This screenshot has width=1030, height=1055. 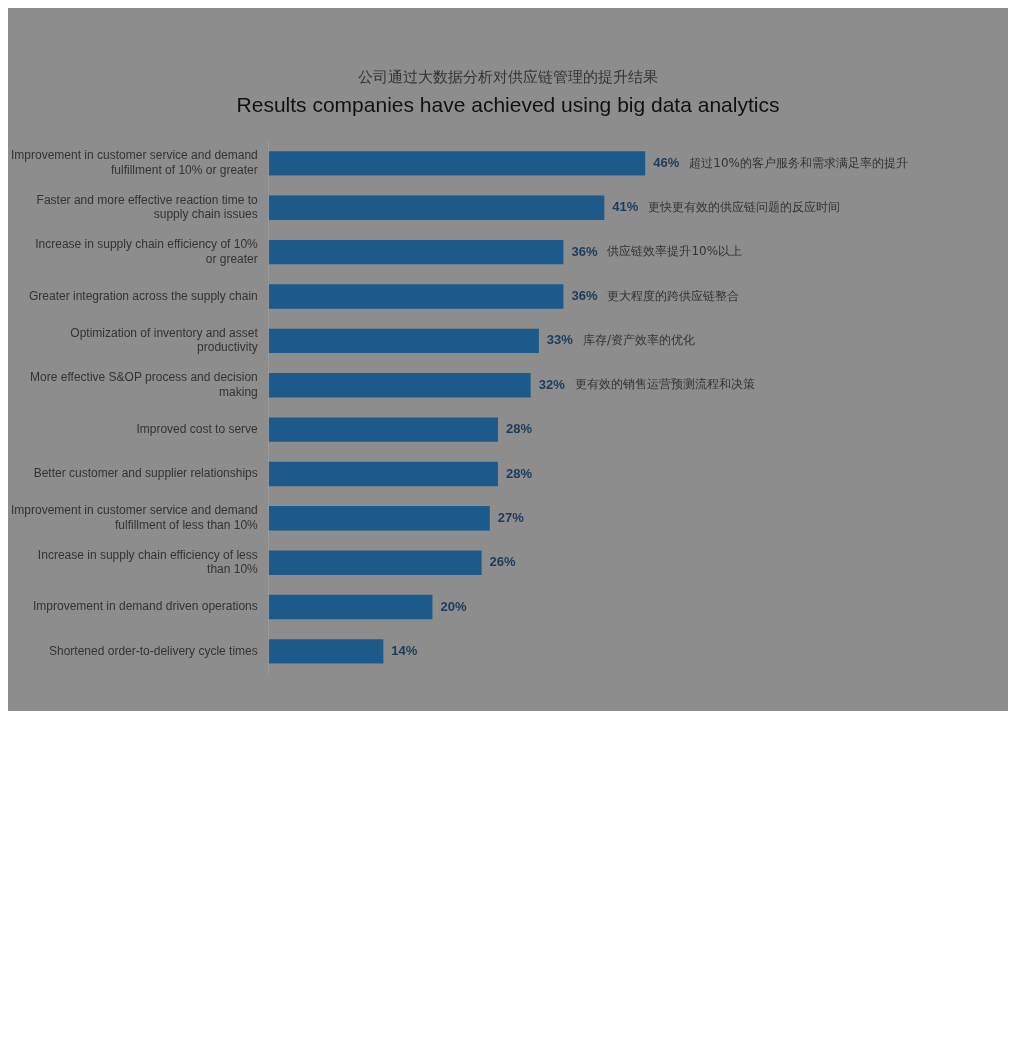 I want to click on y-tick-label: Optimization of inventory and asset productivity, so click(x=164, y=340).